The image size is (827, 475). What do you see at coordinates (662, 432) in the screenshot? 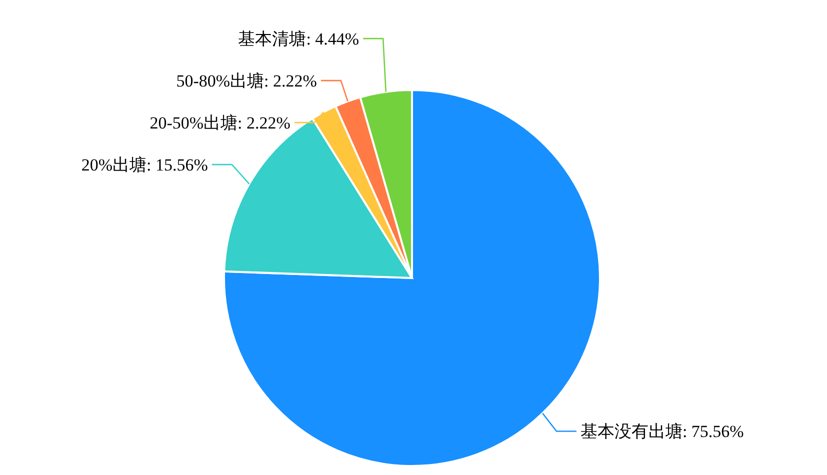
I see `slice-label: 基本没有出塘: 75.56%` at bounding box center [662, 432].